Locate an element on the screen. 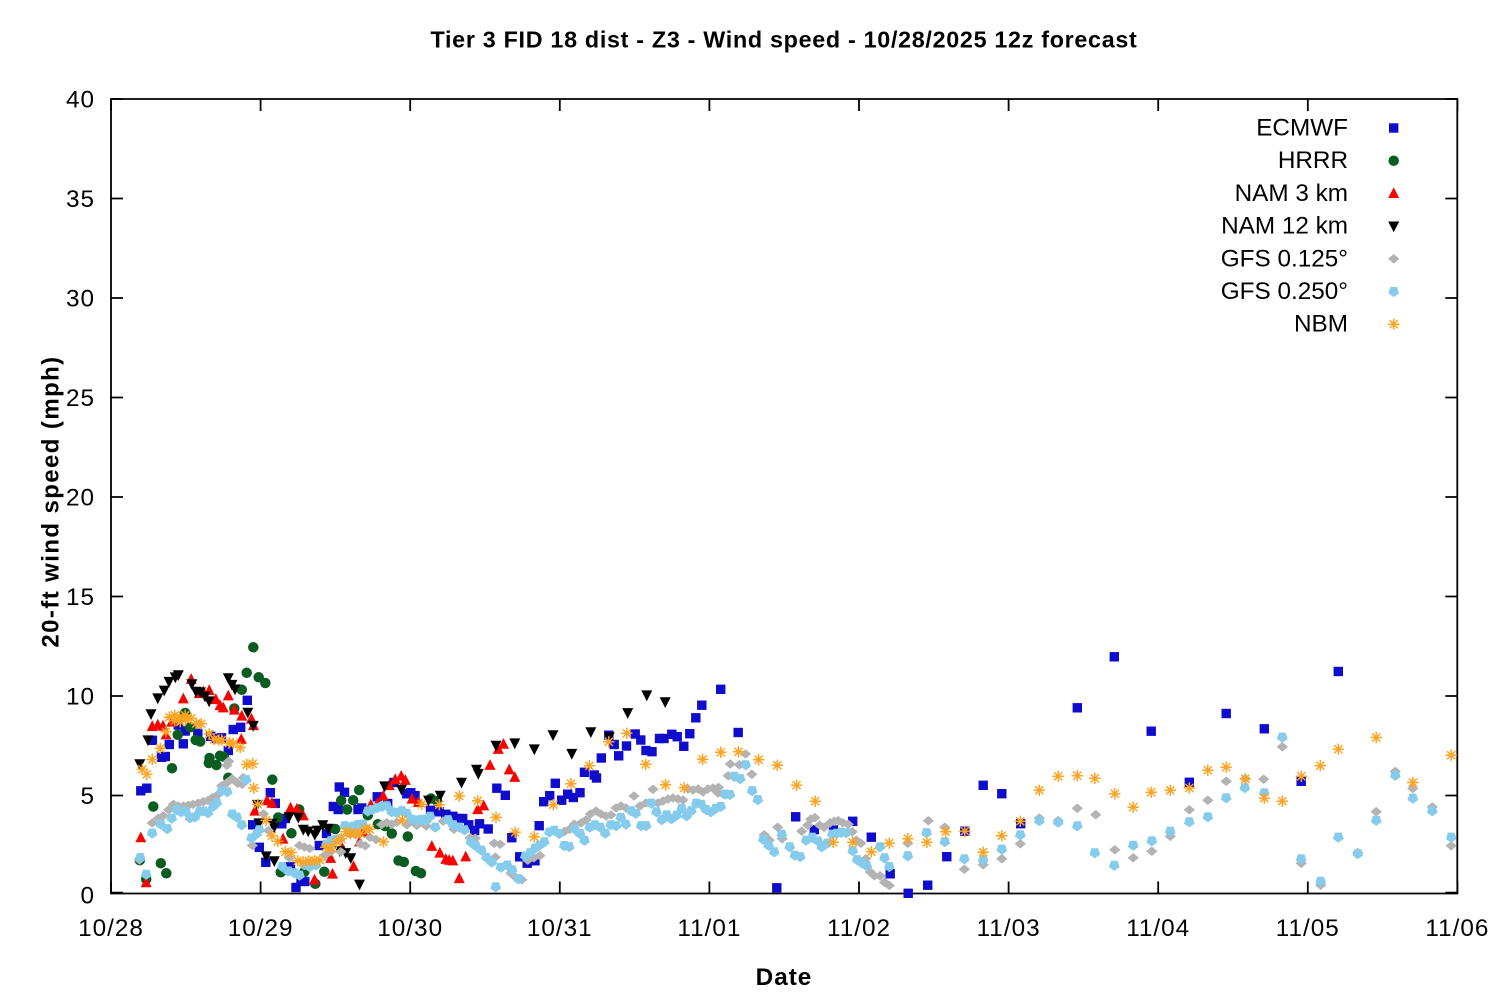 This screenshot has width=1500, height=1000. svg-text: 0 is located at coordinates (87, 896).